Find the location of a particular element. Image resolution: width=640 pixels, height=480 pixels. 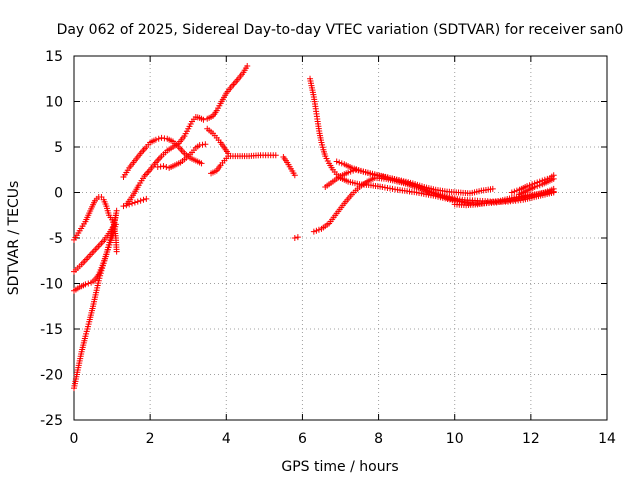

x-tick-label: 12 is located at coordinates (531, 439).